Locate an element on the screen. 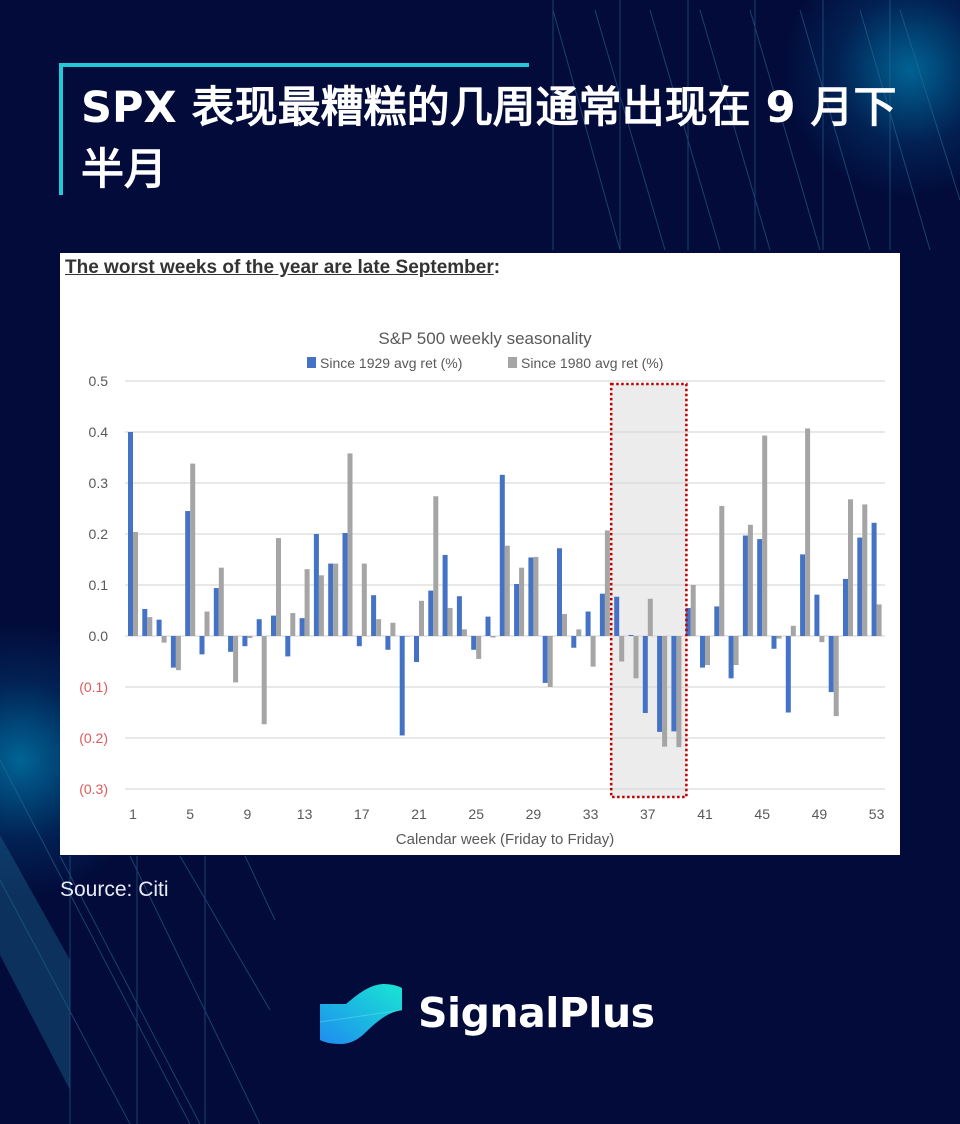  y-tick-label: (0.1) is located at coordinates (93, 687).